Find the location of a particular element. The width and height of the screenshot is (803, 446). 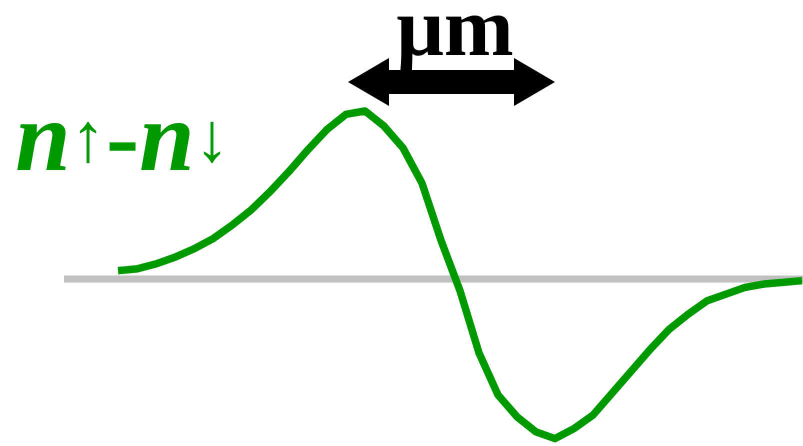

y-axis-title: n$^{↑}$-n$^{↓}$ is located at coordinates (118, 146).